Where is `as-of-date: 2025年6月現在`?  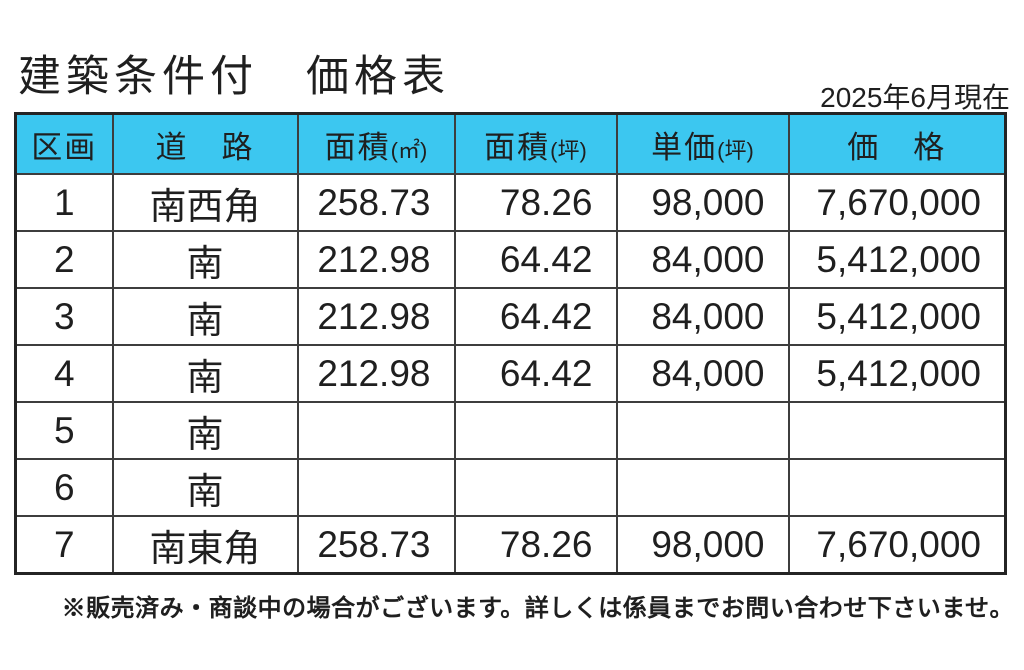 as-of-date: 2025年6月現在 is located at coordinates (915, 97).